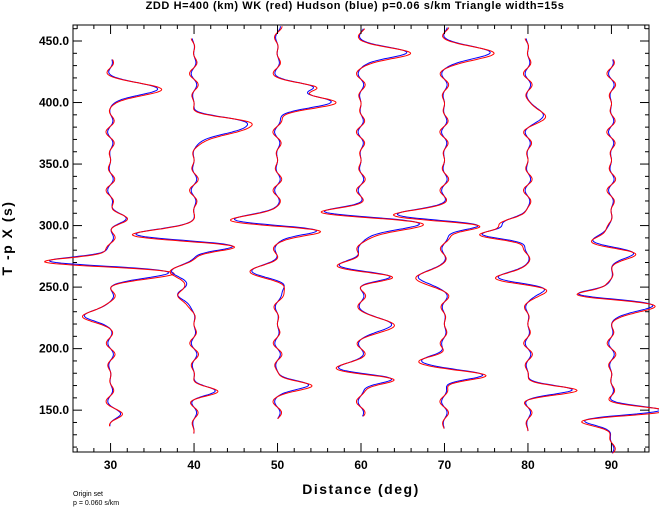 This screenshot has height=508, width=659. I want to click on x-tick-label: 90, so click(612, 465).